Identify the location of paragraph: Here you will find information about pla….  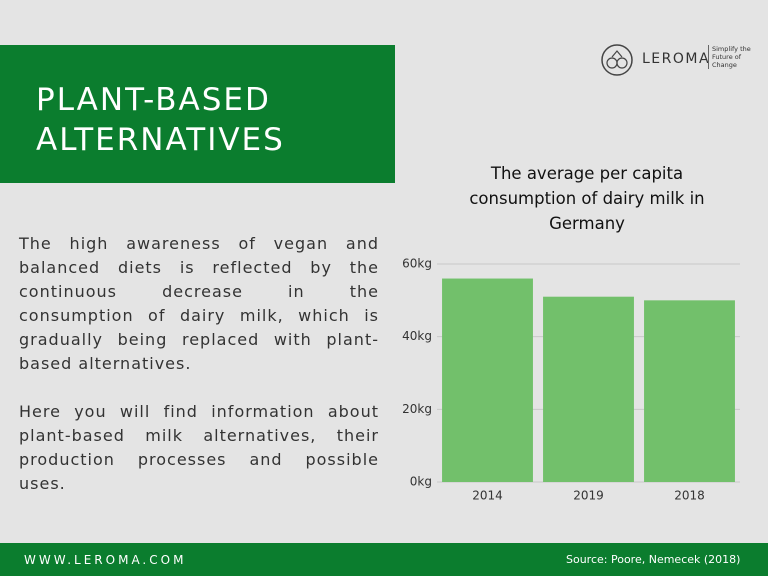
(199, 447).